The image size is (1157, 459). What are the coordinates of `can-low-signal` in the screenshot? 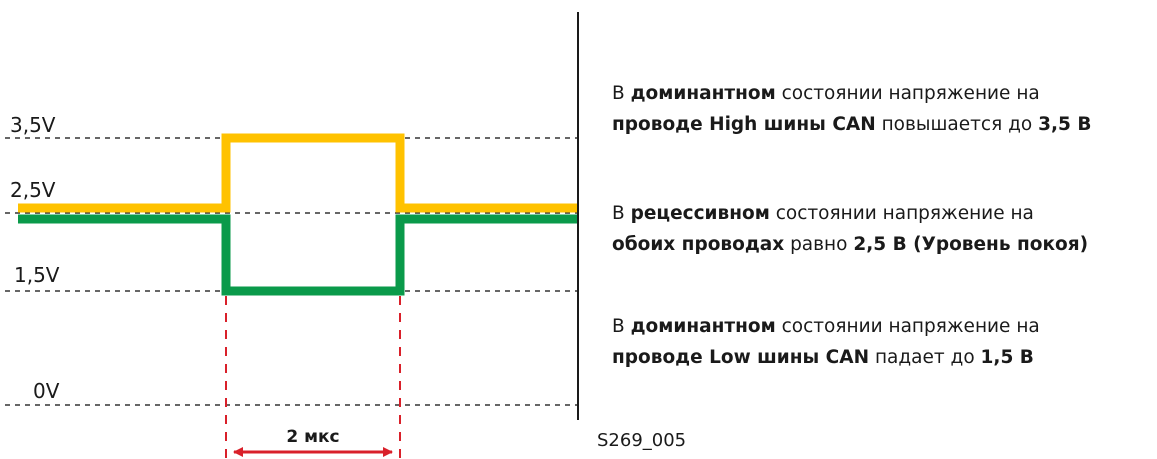 It's located at (298, 255).